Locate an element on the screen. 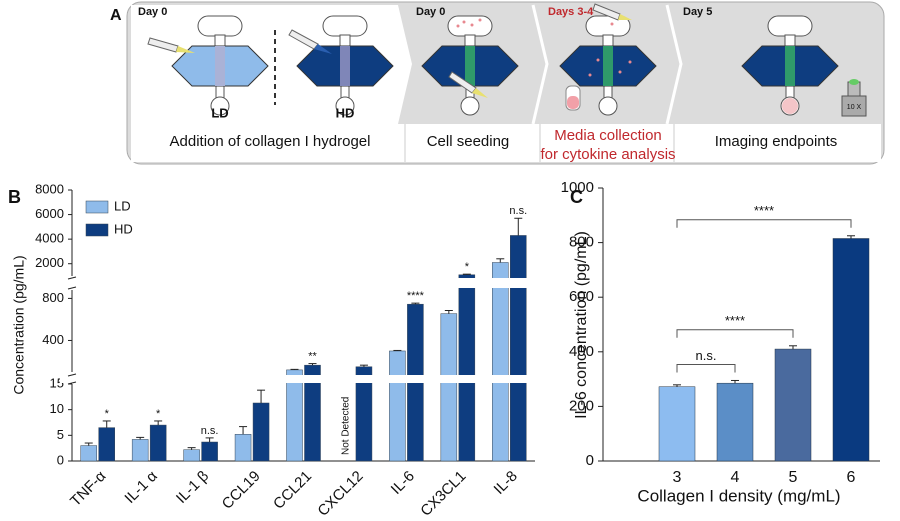 The height and width of the screenshot is (521, 900). y-tick-label: 600 is located at coordinates (581, 296).